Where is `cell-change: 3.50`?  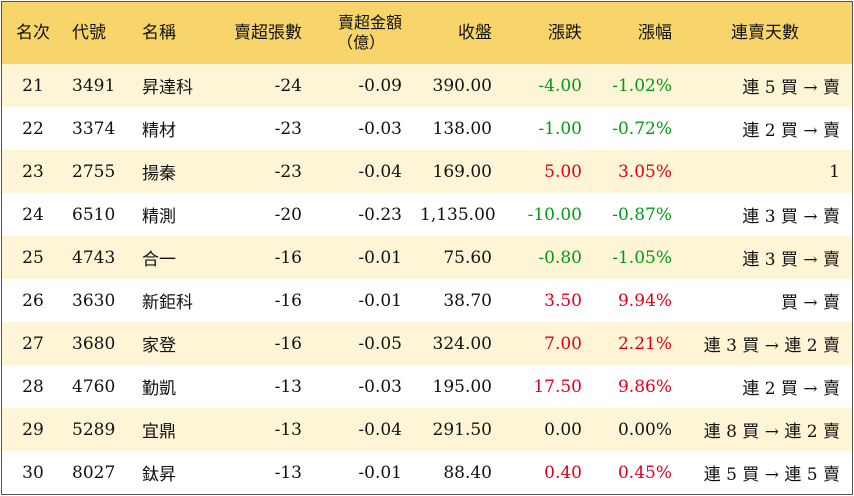 cell-change: 3.50 is located at coordinates (563, 300).